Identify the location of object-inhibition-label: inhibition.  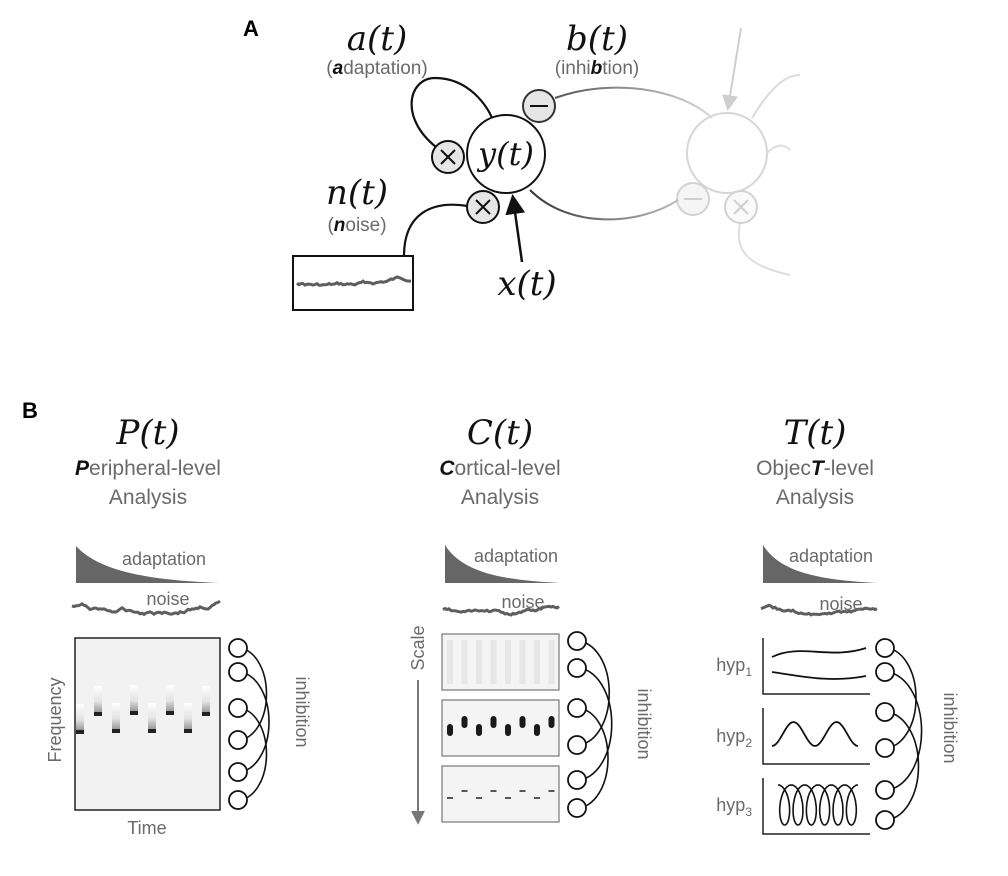
(950, 727).